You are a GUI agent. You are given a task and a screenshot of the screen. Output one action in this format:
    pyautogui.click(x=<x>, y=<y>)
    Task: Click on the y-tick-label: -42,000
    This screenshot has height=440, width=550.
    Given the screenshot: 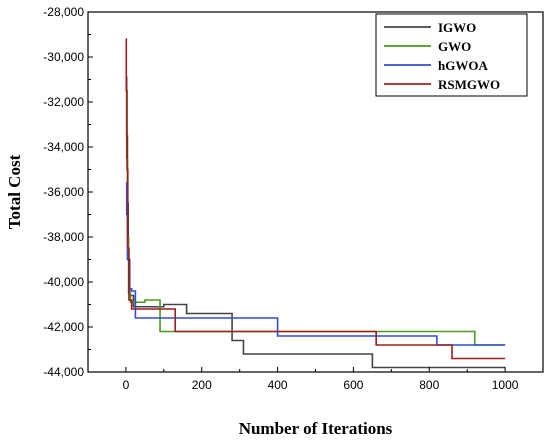 What is the action you would take?
    pyautogui.click(x=63, y=327)
    